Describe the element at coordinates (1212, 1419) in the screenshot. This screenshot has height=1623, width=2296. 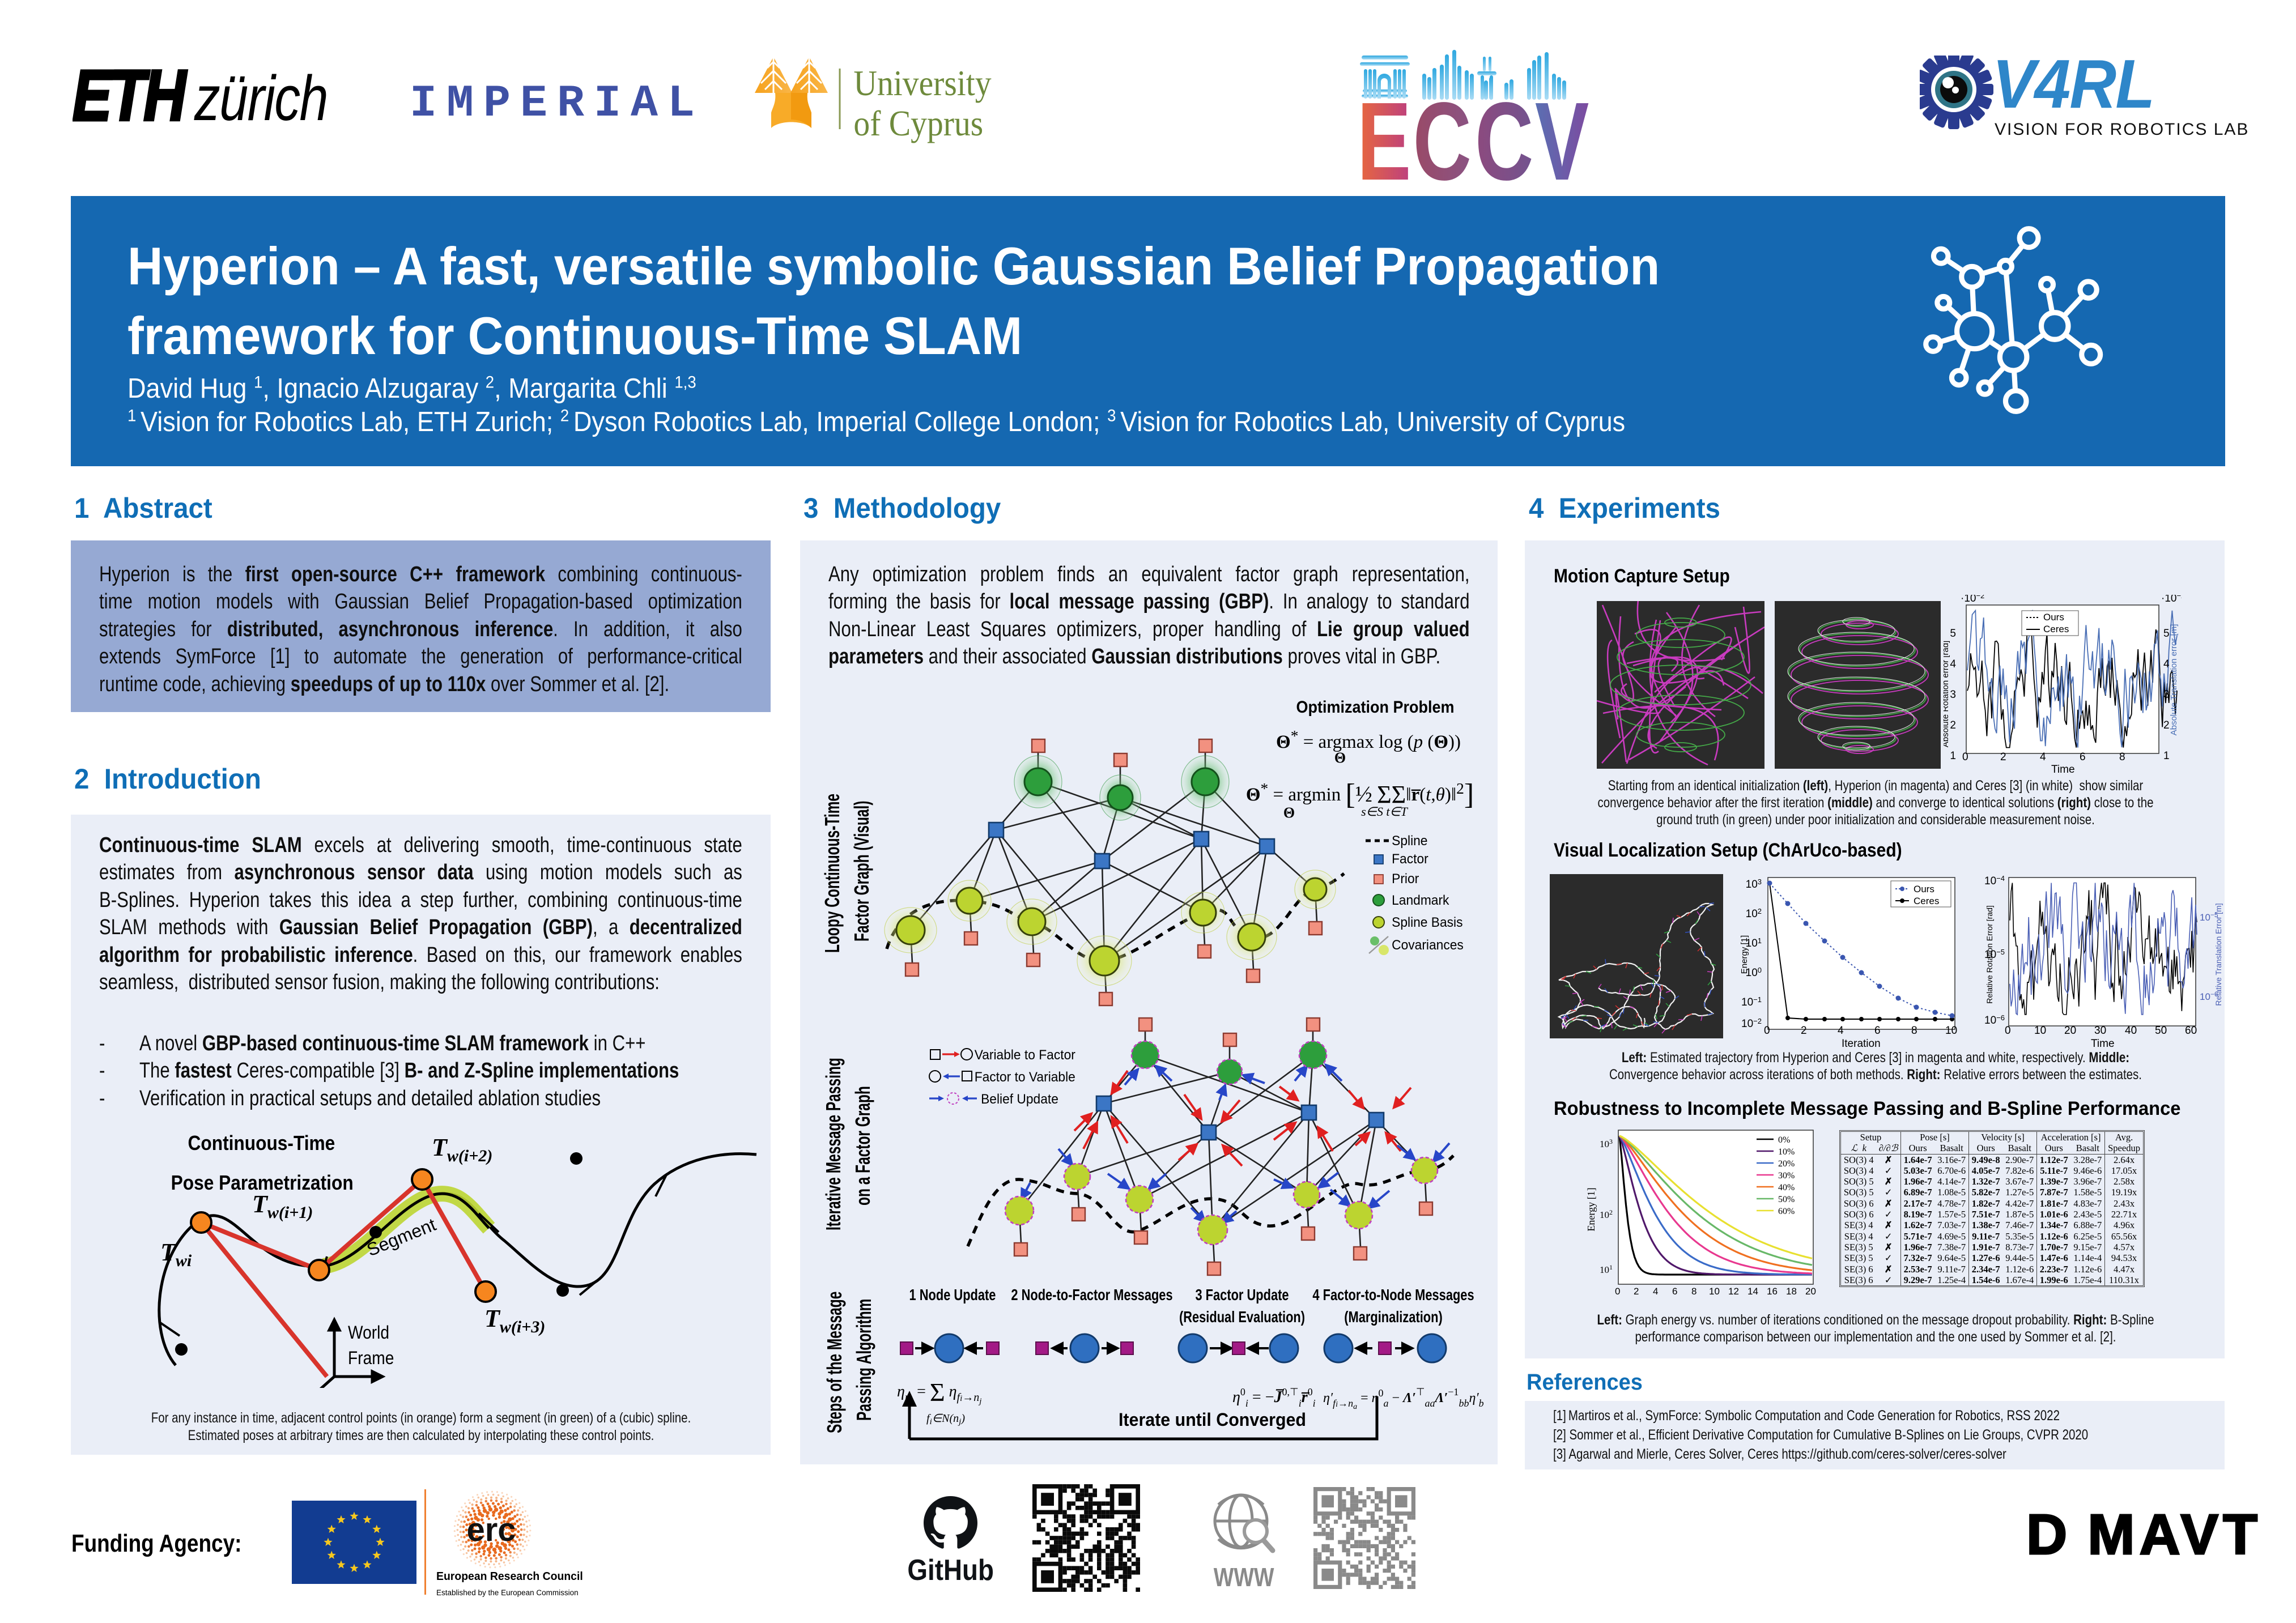
I see `svg-text: Iterate until Converged` at that location.